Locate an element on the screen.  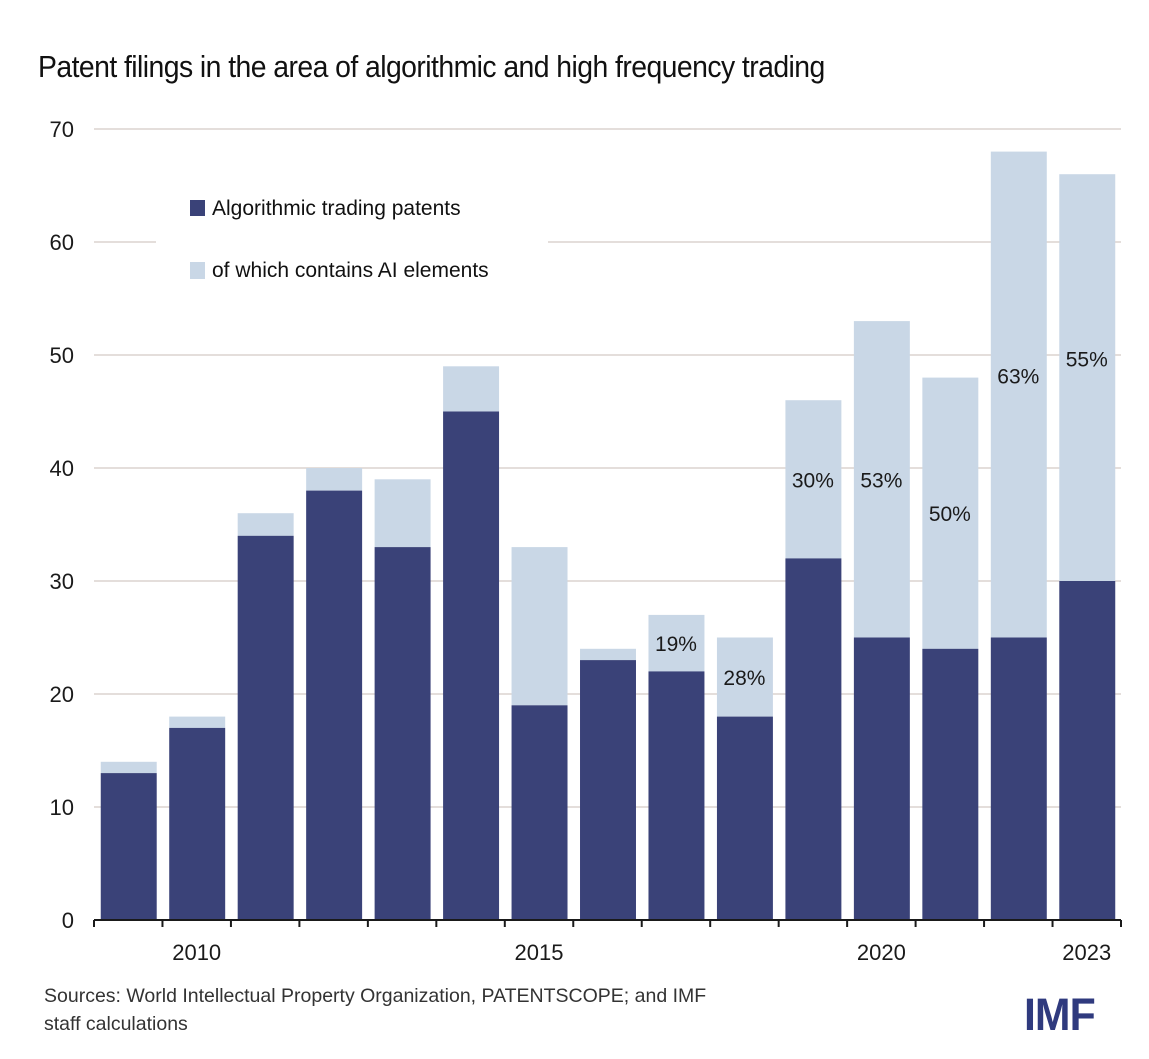
bar-ai-2019 is located at coordinates (813, 479).